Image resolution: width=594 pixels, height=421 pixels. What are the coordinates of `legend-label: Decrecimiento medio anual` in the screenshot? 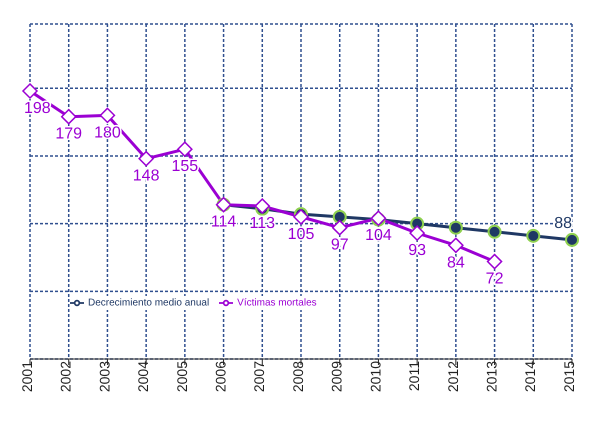 It's located at (149, 303).